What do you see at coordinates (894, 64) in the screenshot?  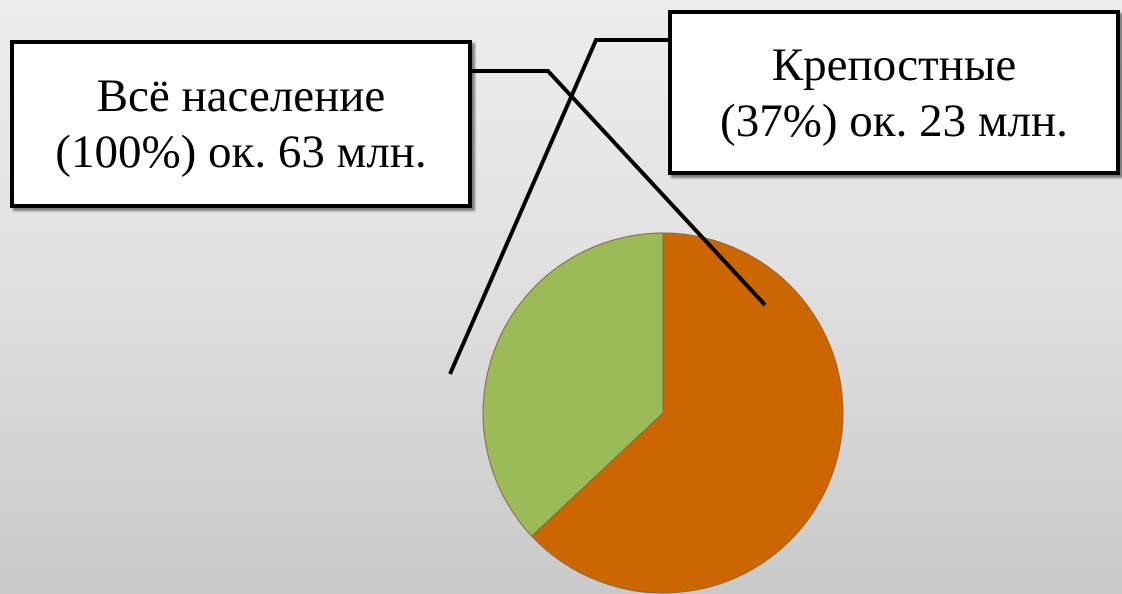 I see `callout-serfs-line1: Крепостные` at bounding box center [894, 64].